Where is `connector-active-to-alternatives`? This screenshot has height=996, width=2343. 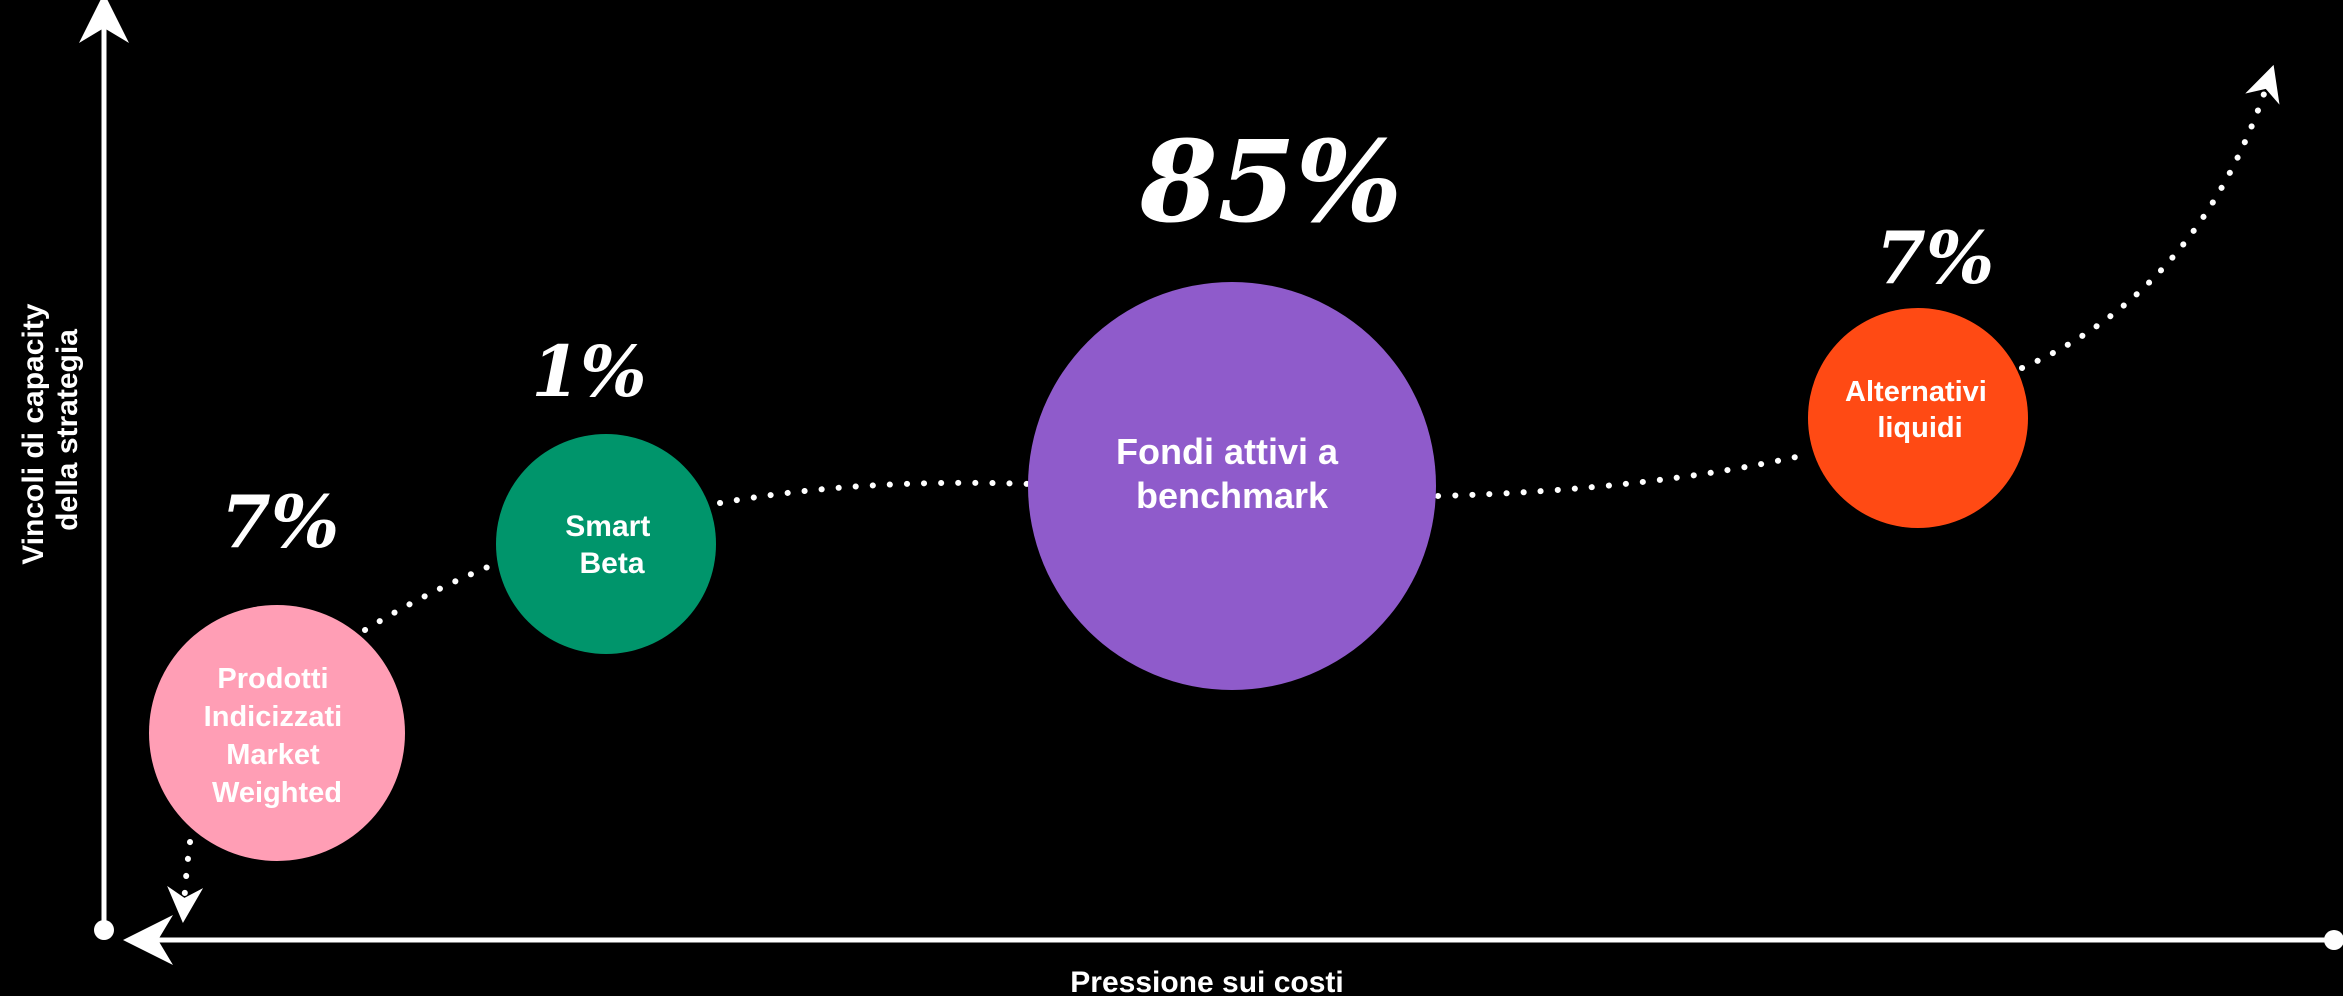 connector-active-to-alternatives is located at coordinates (1621, 475).